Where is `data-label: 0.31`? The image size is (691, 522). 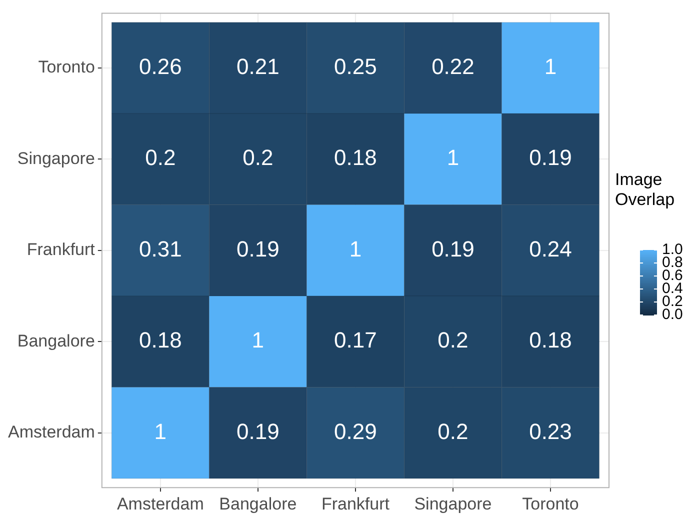
data-label: 0.31 is located at coordinates (160, 249).